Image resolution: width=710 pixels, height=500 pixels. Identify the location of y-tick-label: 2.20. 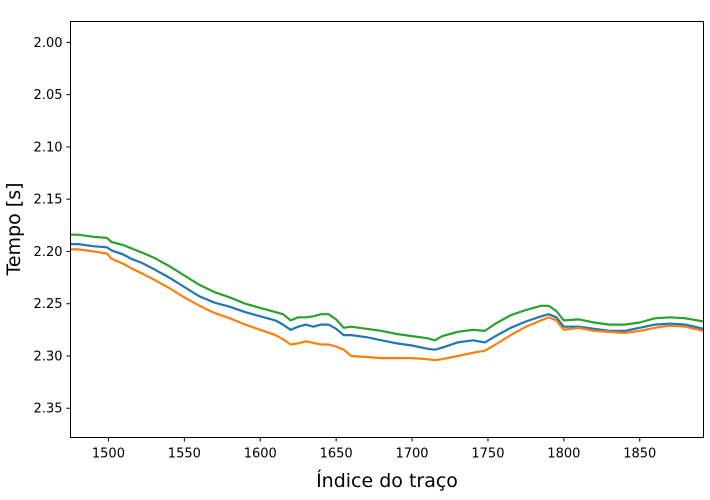
(48, 252).